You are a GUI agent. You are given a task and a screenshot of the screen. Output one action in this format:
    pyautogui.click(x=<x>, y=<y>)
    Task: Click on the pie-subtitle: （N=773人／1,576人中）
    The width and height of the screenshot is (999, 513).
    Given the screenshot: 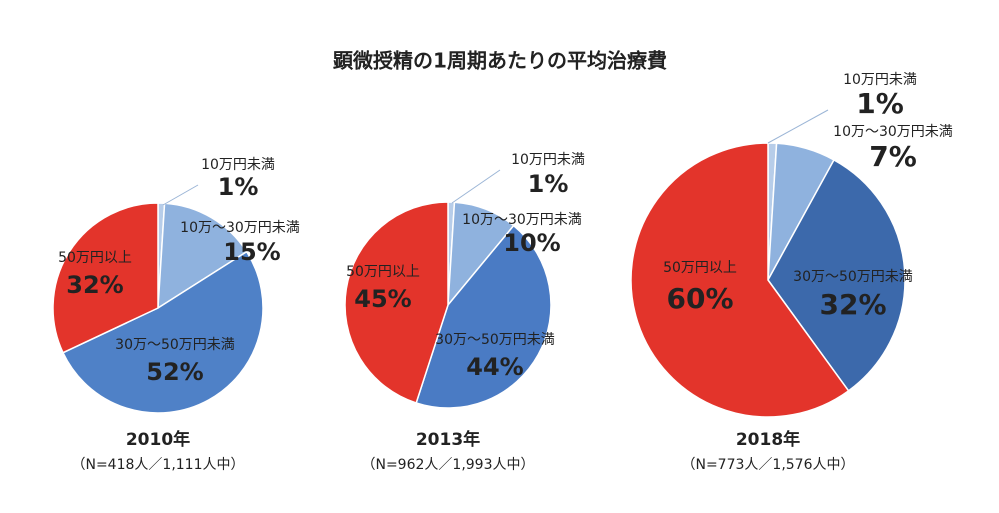 What is the action you would take?
    pyautogui.click(x=767, y=465)
    